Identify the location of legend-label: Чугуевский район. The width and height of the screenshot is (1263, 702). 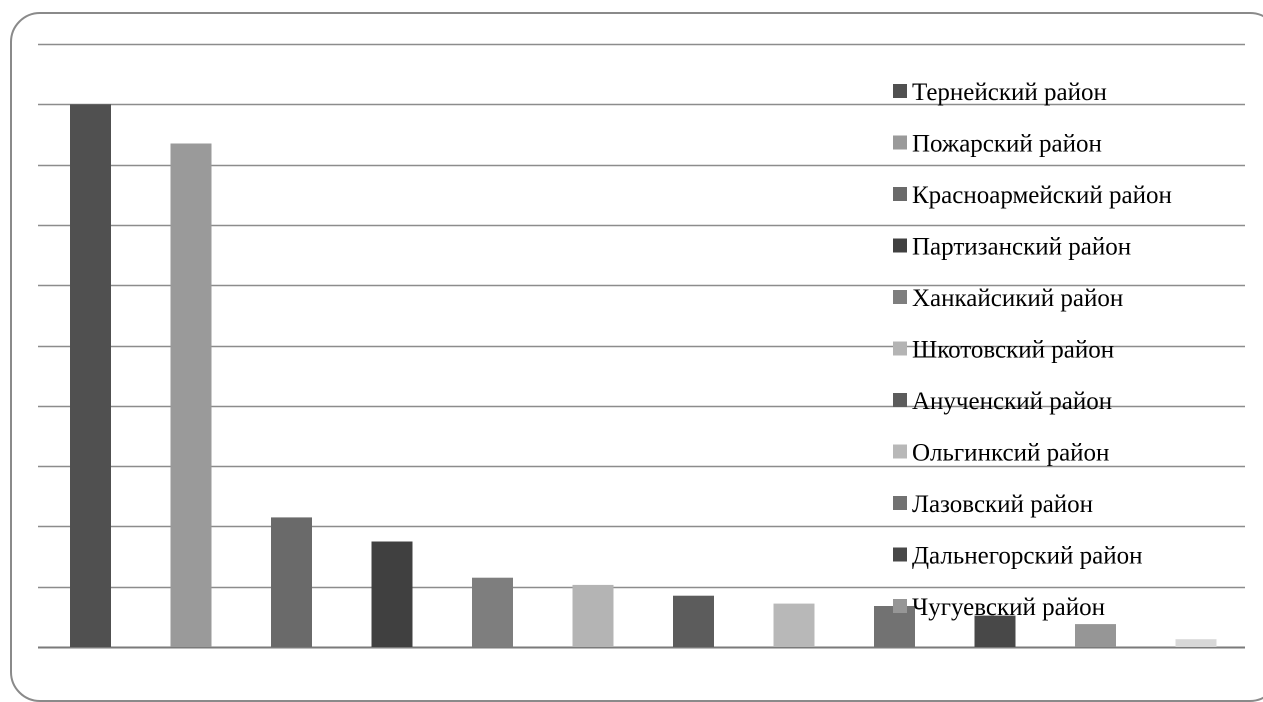
(1008, 607).